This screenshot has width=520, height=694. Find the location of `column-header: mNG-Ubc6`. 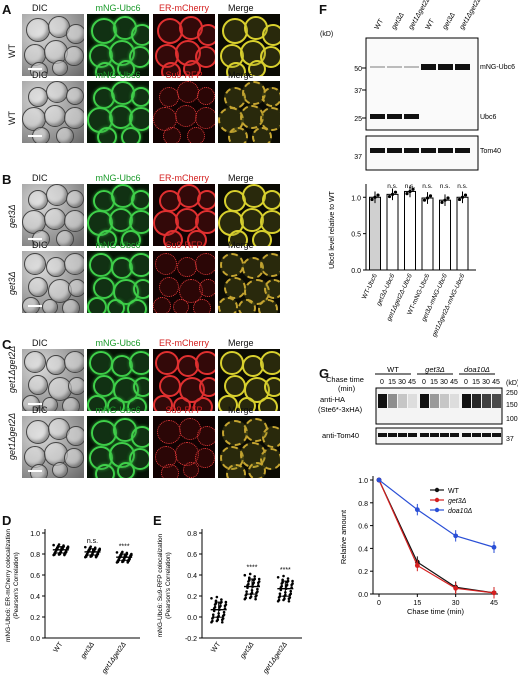

column-header: mNG-Ubc6 is located at coordinates (118, 343).